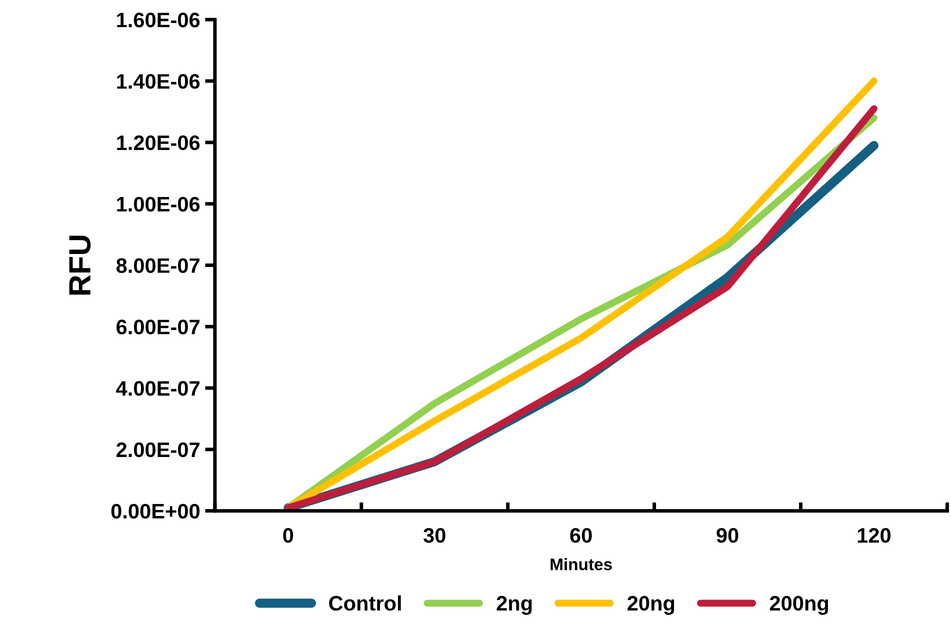 The image size is (951, 633). I want to click on legend-label: 200ng, so click(799, 605).